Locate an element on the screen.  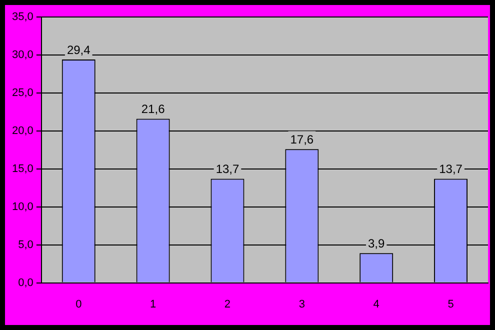
x-tick-label: 4 is located at coordinates (376, 304).